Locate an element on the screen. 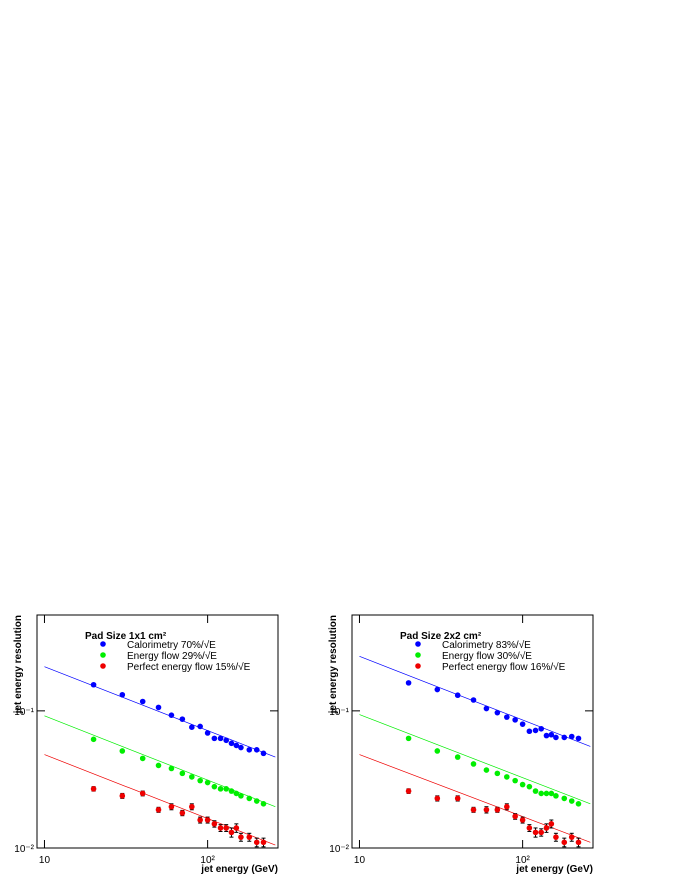  legend-label: Perfect energy flow 16%/√E is located at coordinates (504, 667).